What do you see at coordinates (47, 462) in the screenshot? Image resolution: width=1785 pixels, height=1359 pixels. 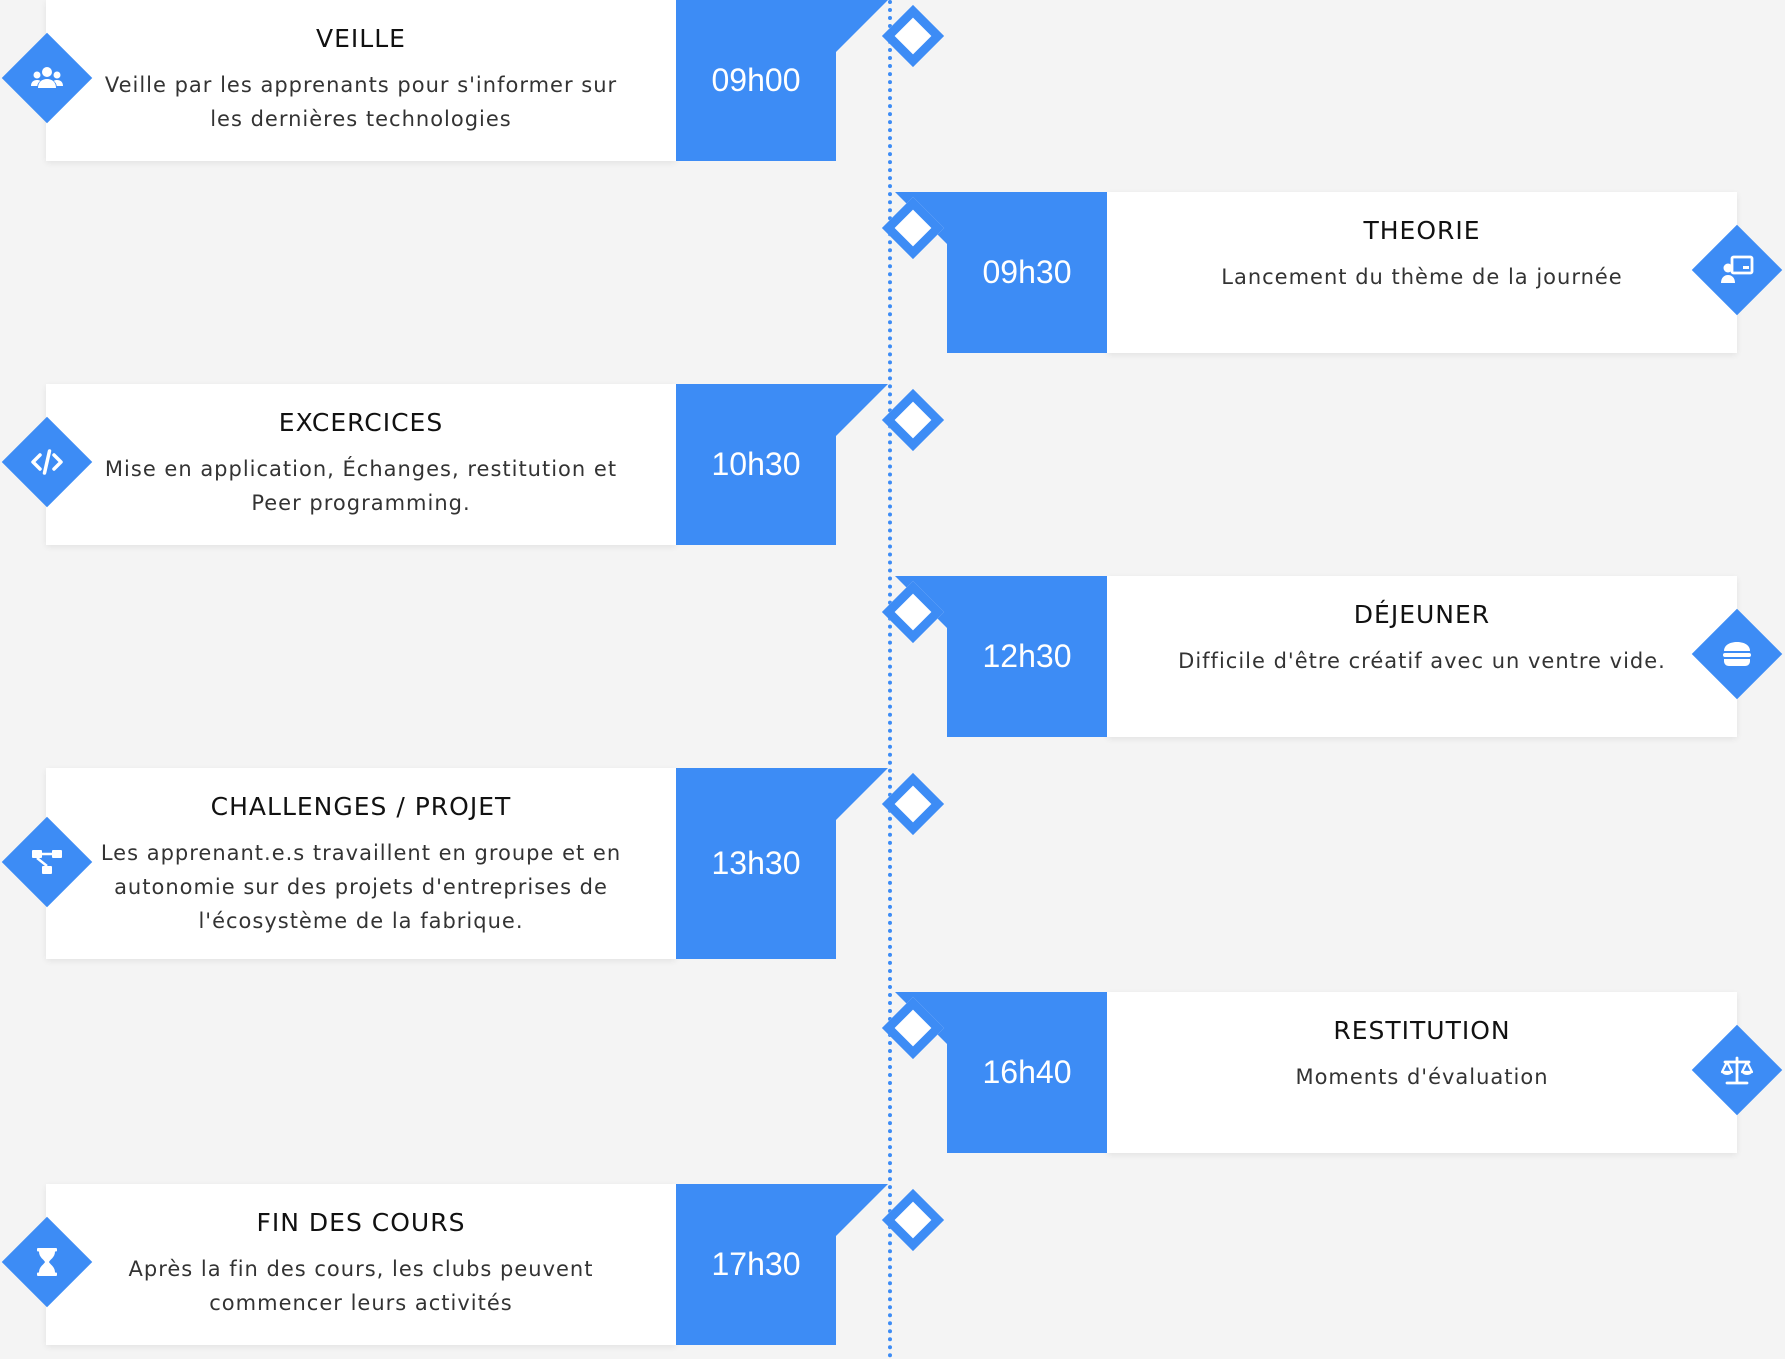 I see `code-icon` at bounding box center [47, 462].